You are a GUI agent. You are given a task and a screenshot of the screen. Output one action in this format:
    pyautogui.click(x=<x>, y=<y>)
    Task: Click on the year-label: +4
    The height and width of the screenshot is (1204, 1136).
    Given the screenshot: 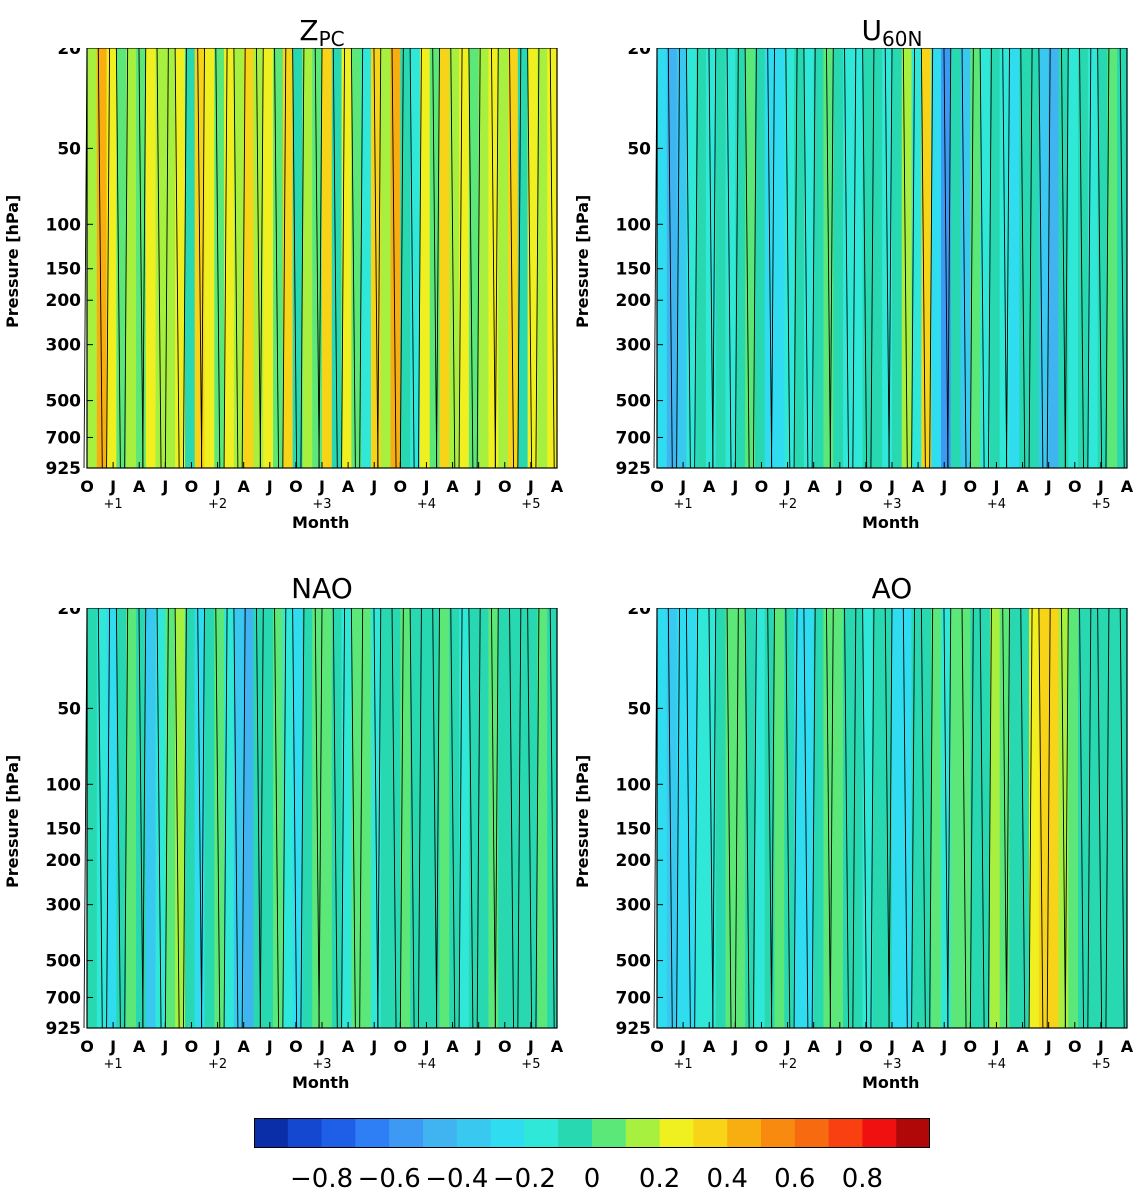 What is the action you would take?
    pyautogui.click(x=426, y=1064)
    